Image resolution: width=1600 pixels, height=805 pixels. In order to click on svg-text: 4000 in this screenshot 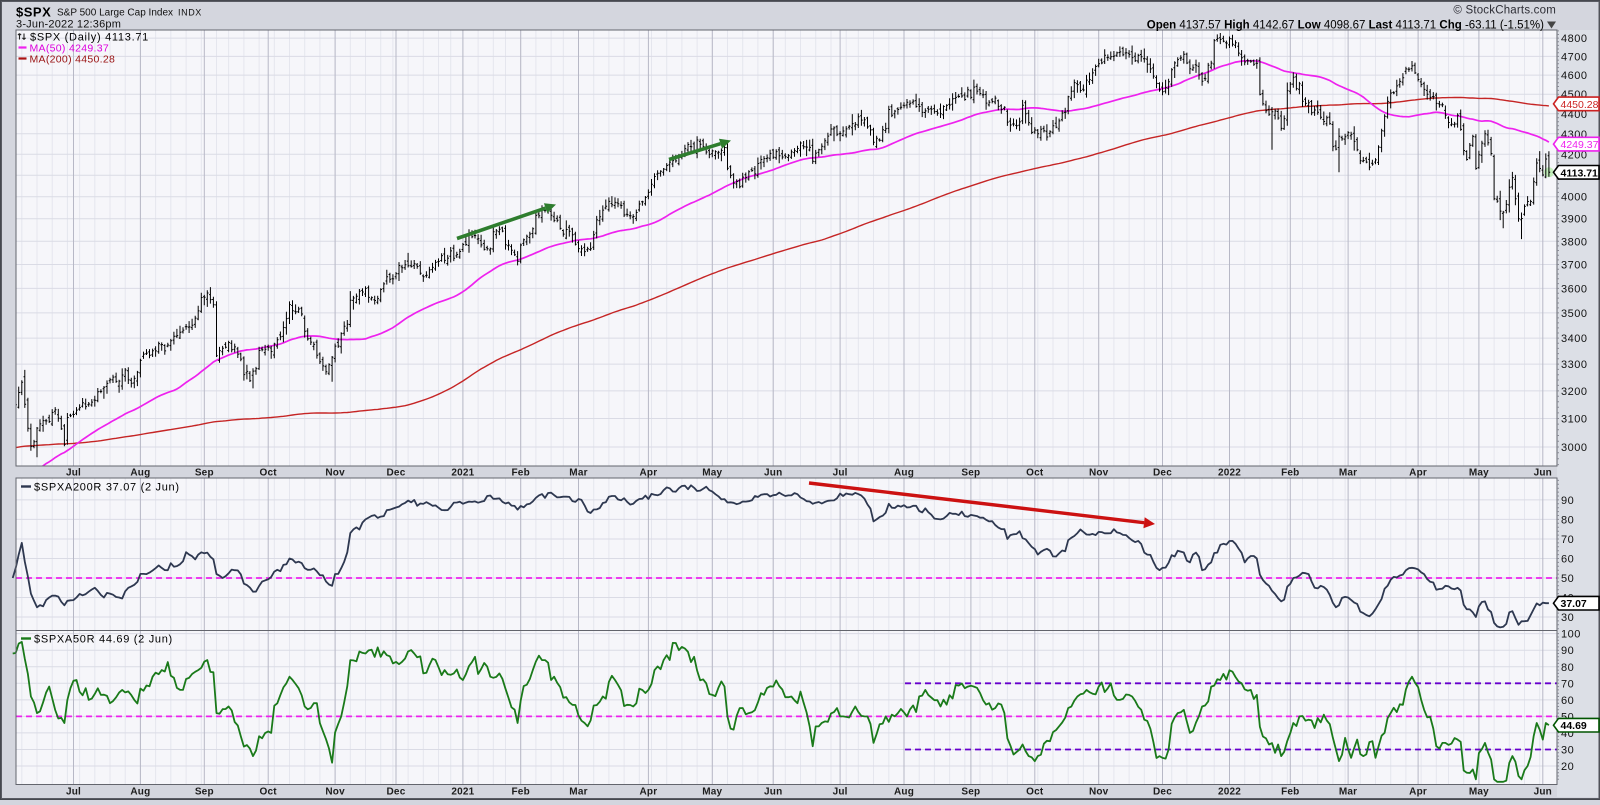, I will do `click(1574, 198)`.